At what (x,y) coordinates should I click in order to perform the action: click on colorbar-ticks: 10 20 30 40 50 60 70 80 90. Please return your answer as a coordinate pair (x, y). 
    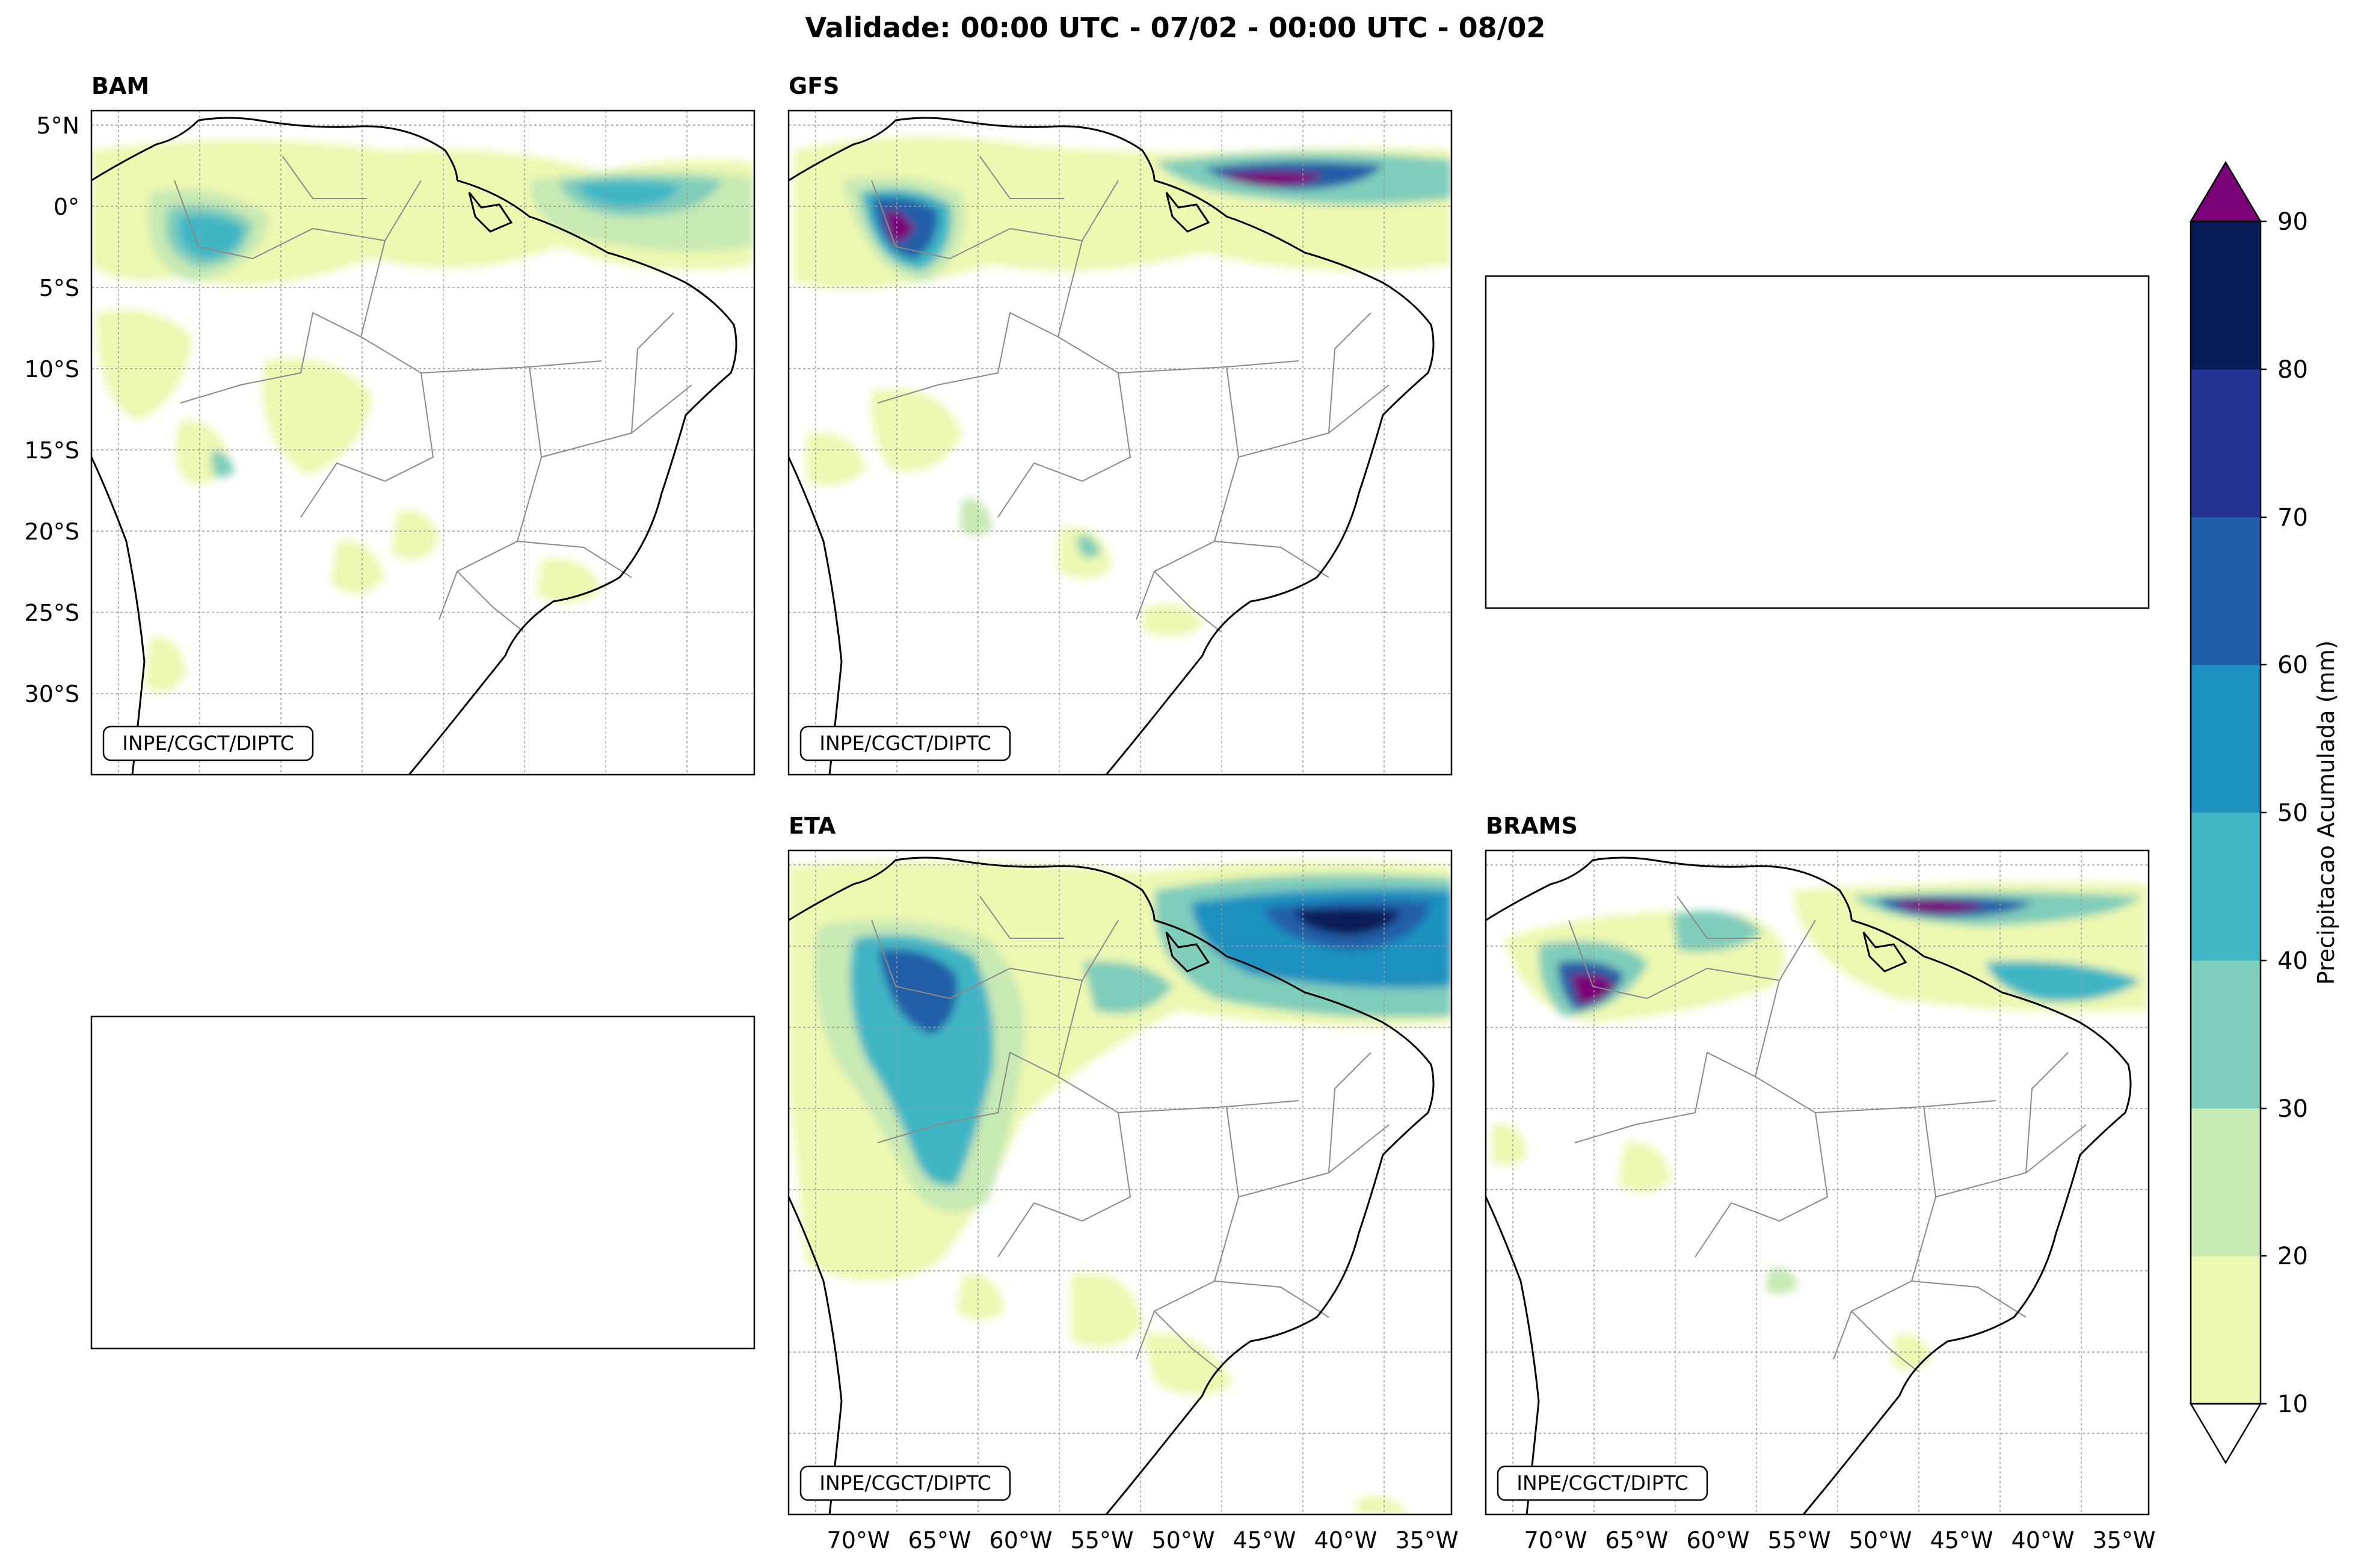
    Looking at the image, I should click on (2285, 813).